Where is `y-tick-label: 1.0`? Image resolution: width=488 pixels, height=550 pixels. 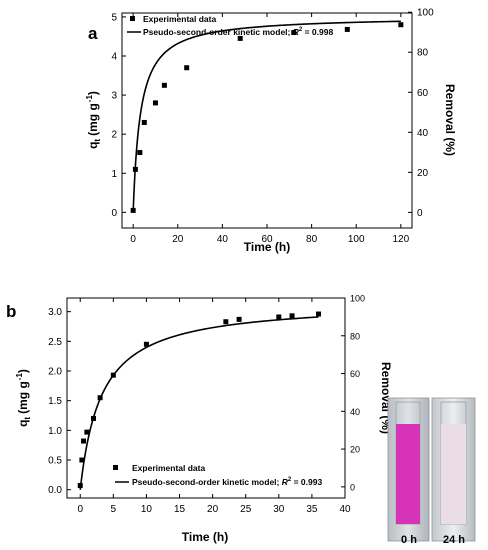
y-tick-label: 1.0 is located at coordinates (55, 431).